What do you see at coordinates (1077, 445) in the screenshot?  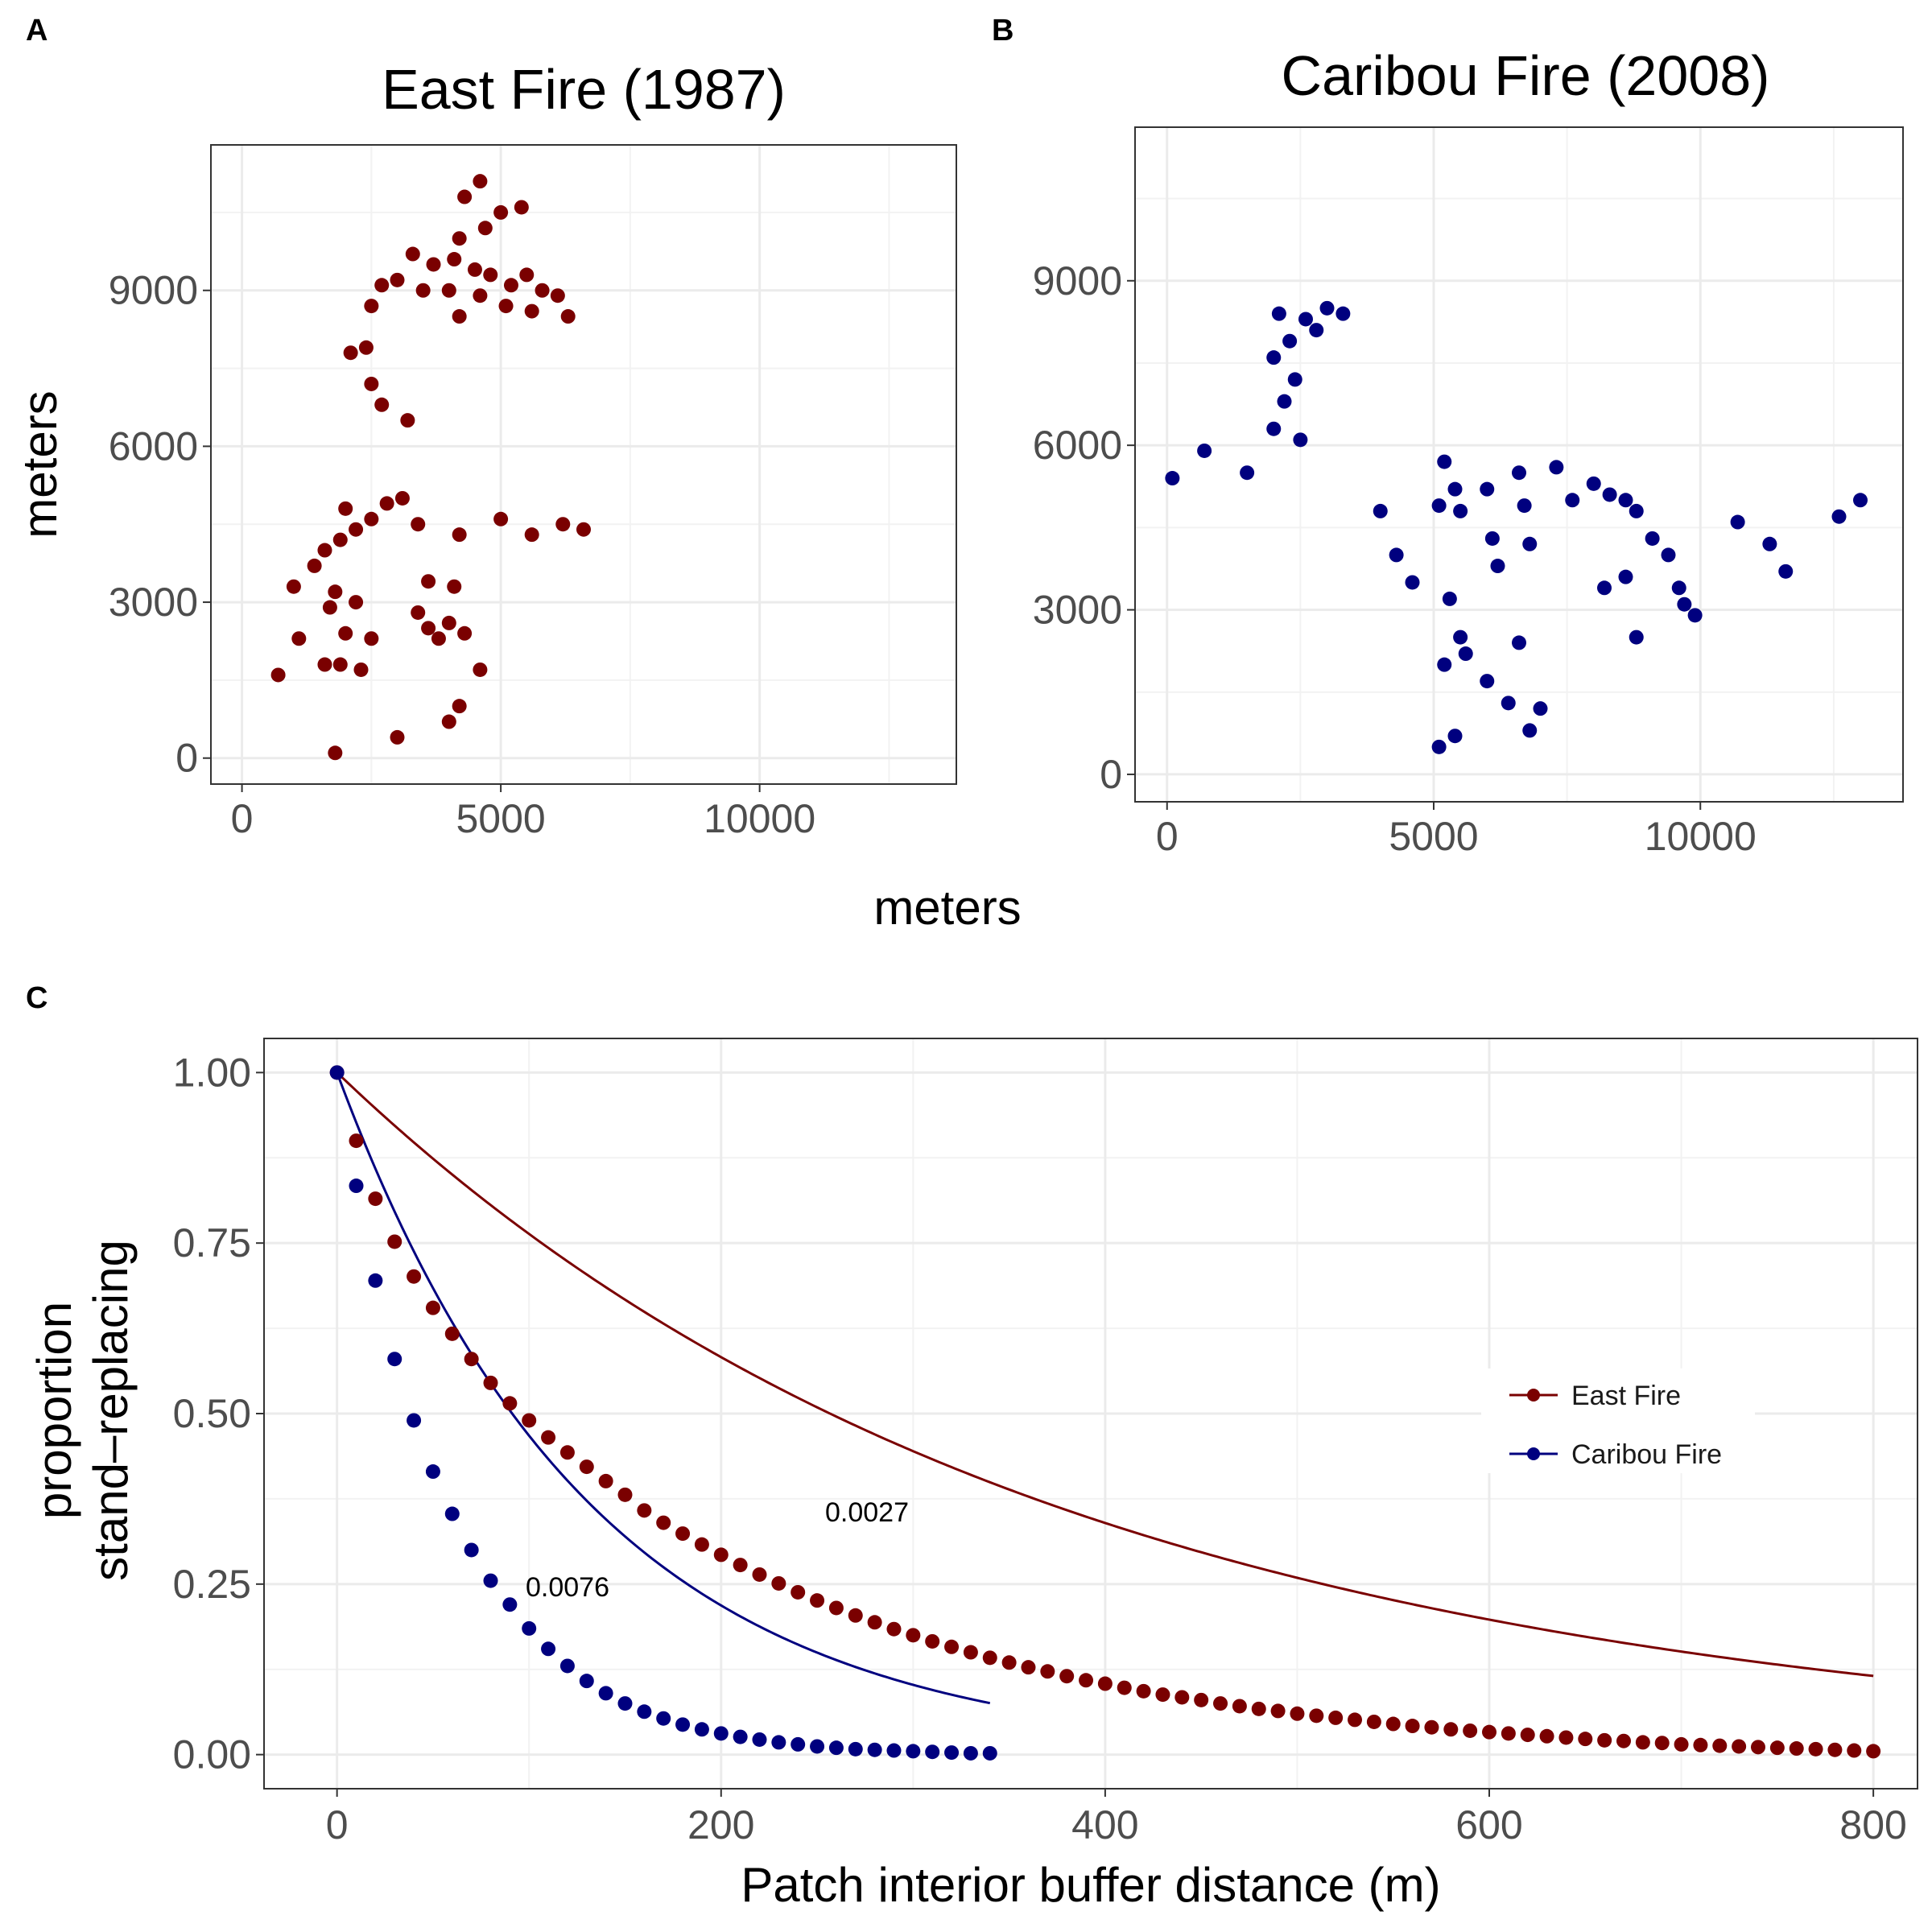 I see `panel-b-y-tick-label: 6000` at bounding box center [1077, 445].